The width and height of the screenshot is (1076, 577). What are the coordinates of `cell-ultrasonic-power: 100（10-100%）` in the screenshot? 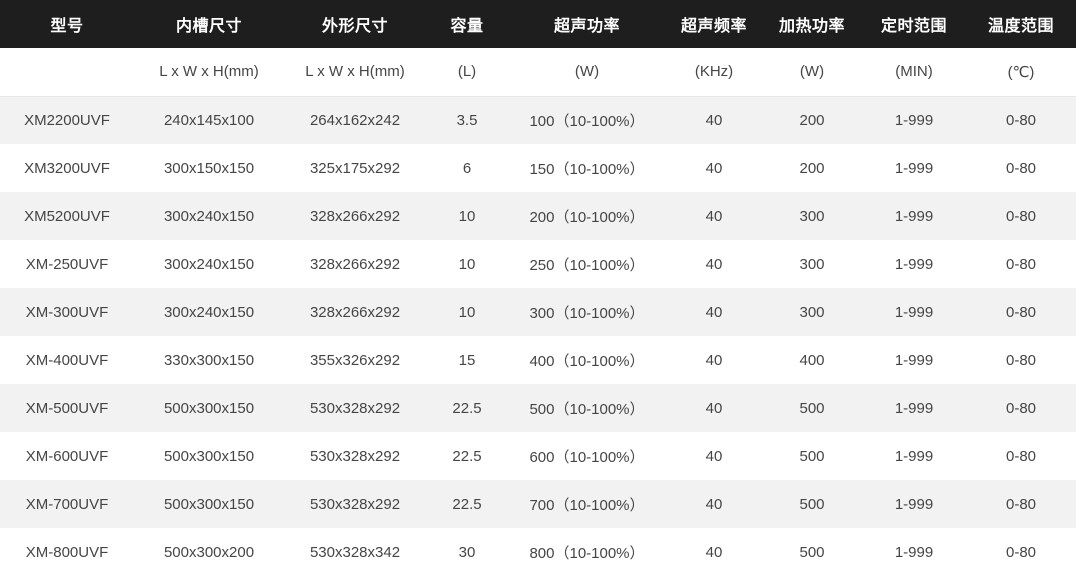 It's located at (587, 121).